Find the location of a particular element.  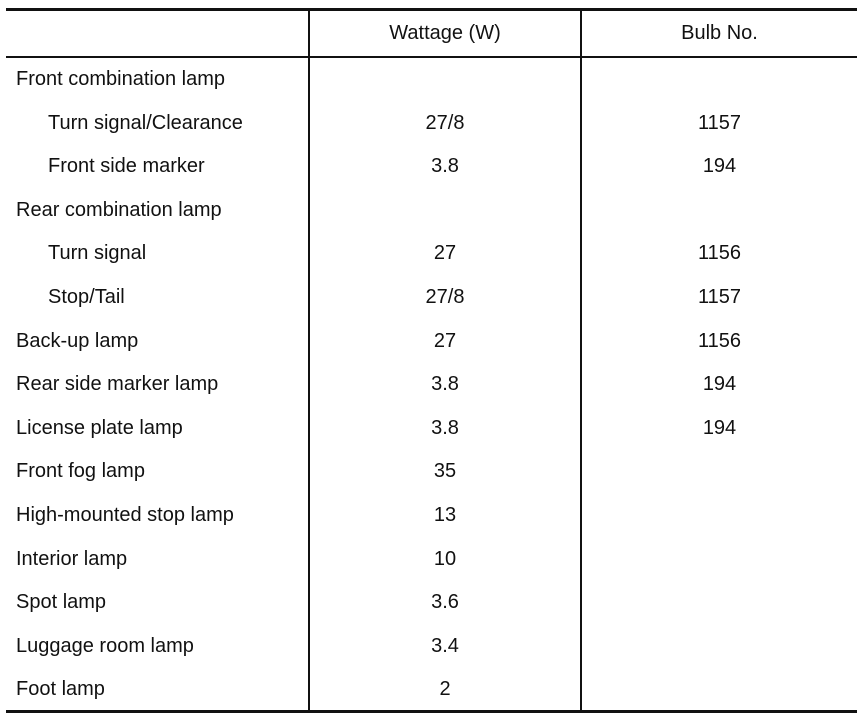

cell-item: Front side marker is located at coordinates (126, 166).